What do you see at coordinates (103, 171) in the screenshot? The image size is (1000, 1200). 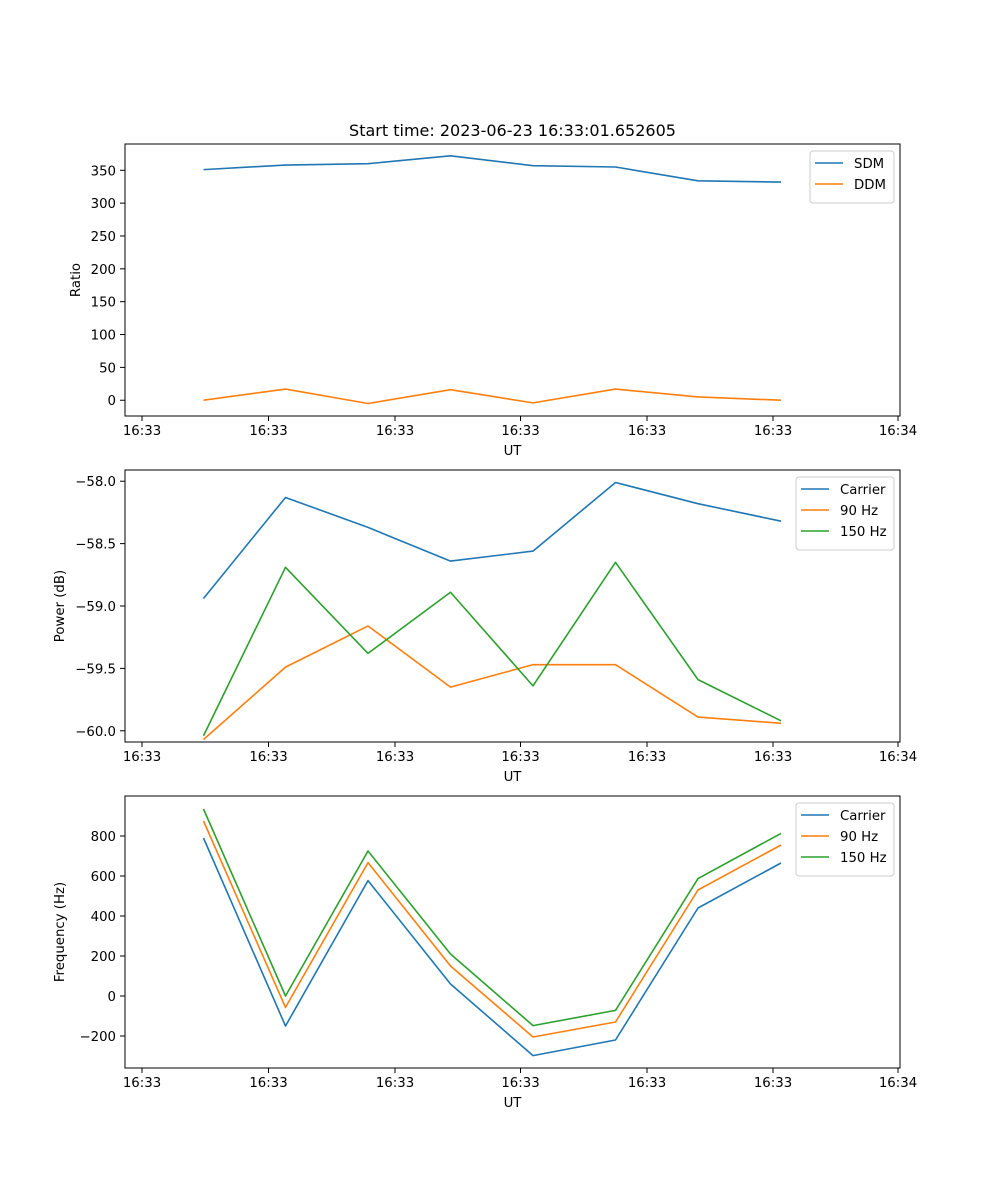 I see `y-tick-label: 350` at bounding box center [103, 171].